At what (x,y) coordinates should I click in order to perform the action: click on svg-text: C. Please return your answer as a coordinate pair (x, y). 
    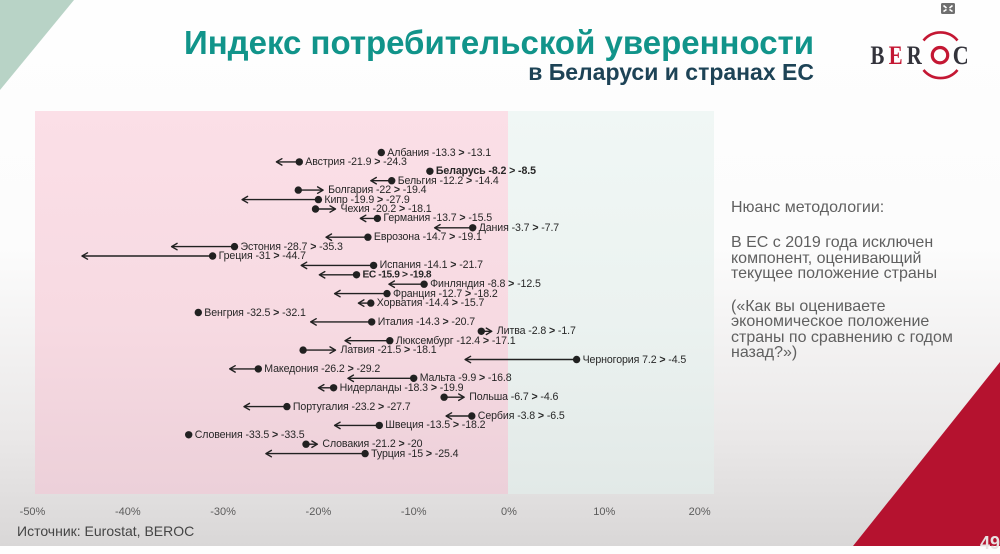
    Looking at the image, I should click on (961, 56).